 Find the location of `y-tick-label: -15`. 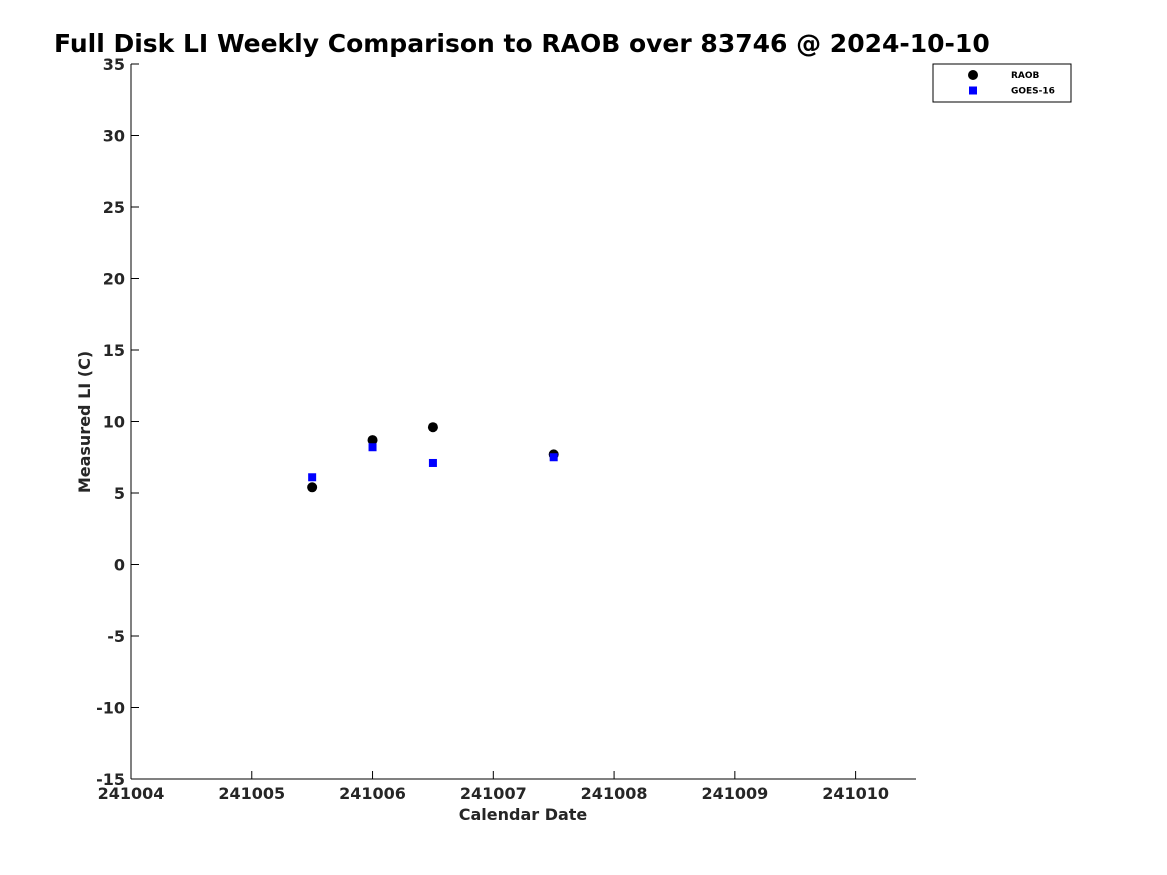

y-tick-label: -15 is located at coordinates (110, 779).